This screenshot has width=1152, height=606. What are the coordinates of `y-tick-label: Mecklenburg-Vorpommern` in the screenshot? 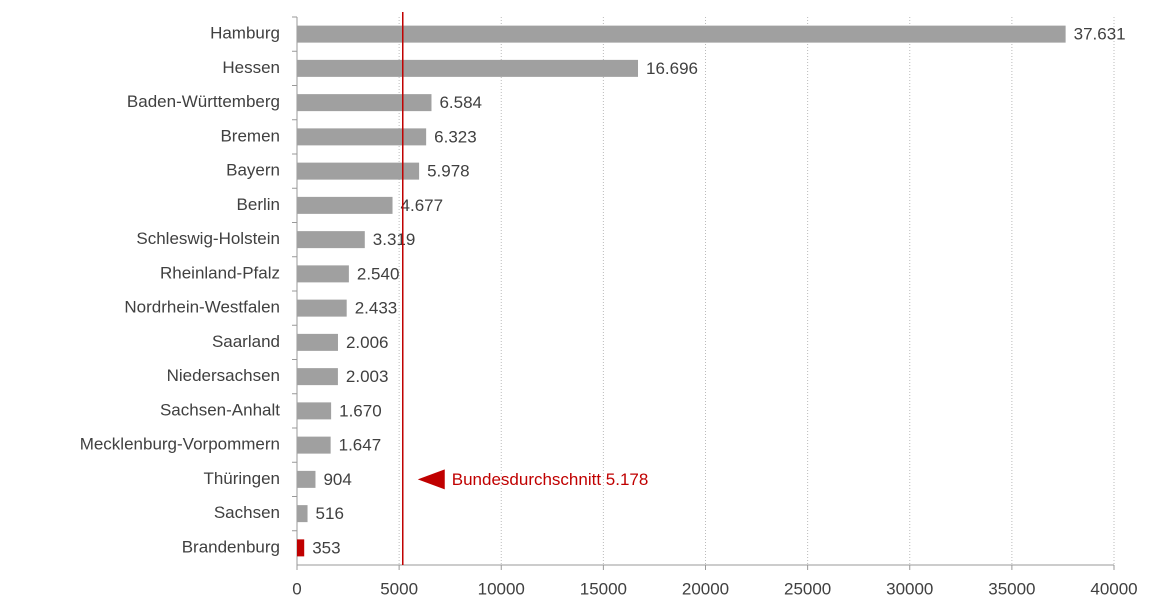 It's located at (180, 444).